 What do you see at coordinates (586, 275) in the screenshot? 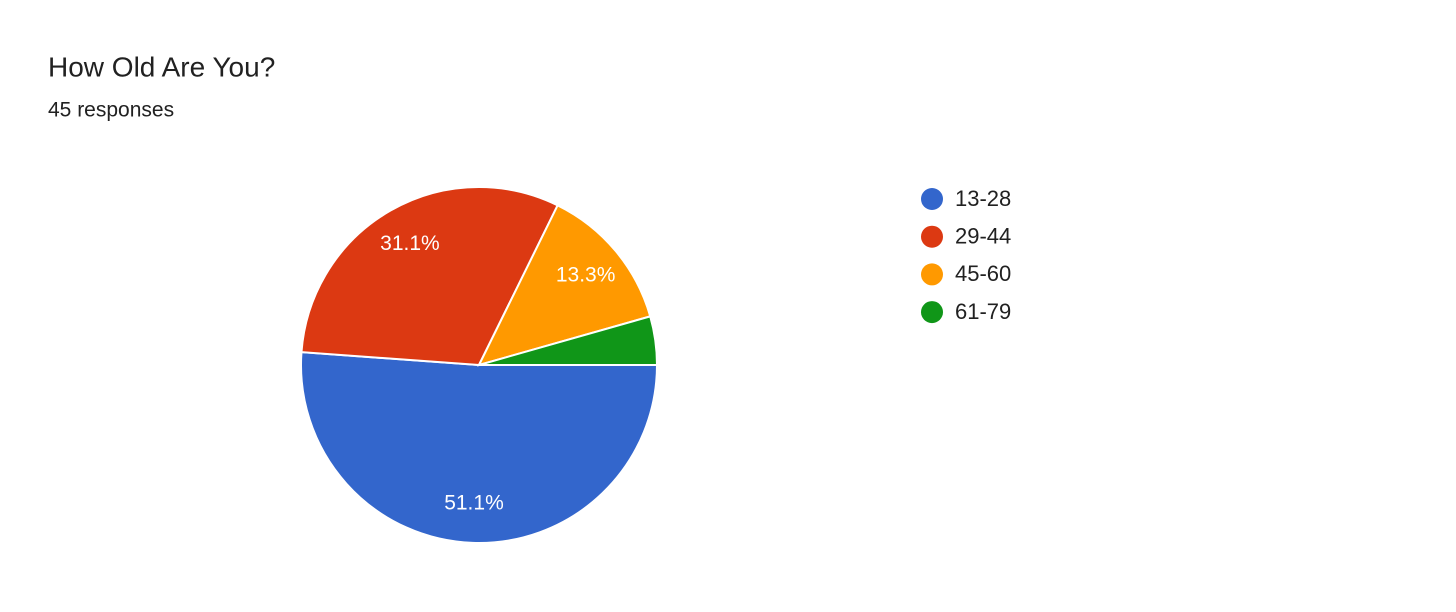
I see `slice-label: 13.3%` at bounding box center [586, 275].